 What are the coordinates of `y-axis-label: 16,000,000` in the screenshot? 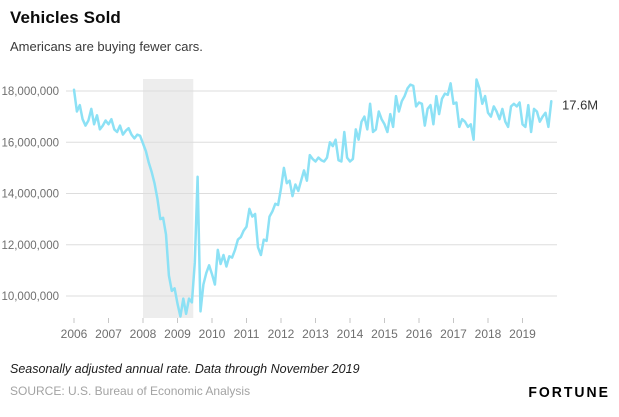 It's located at (30, 143).